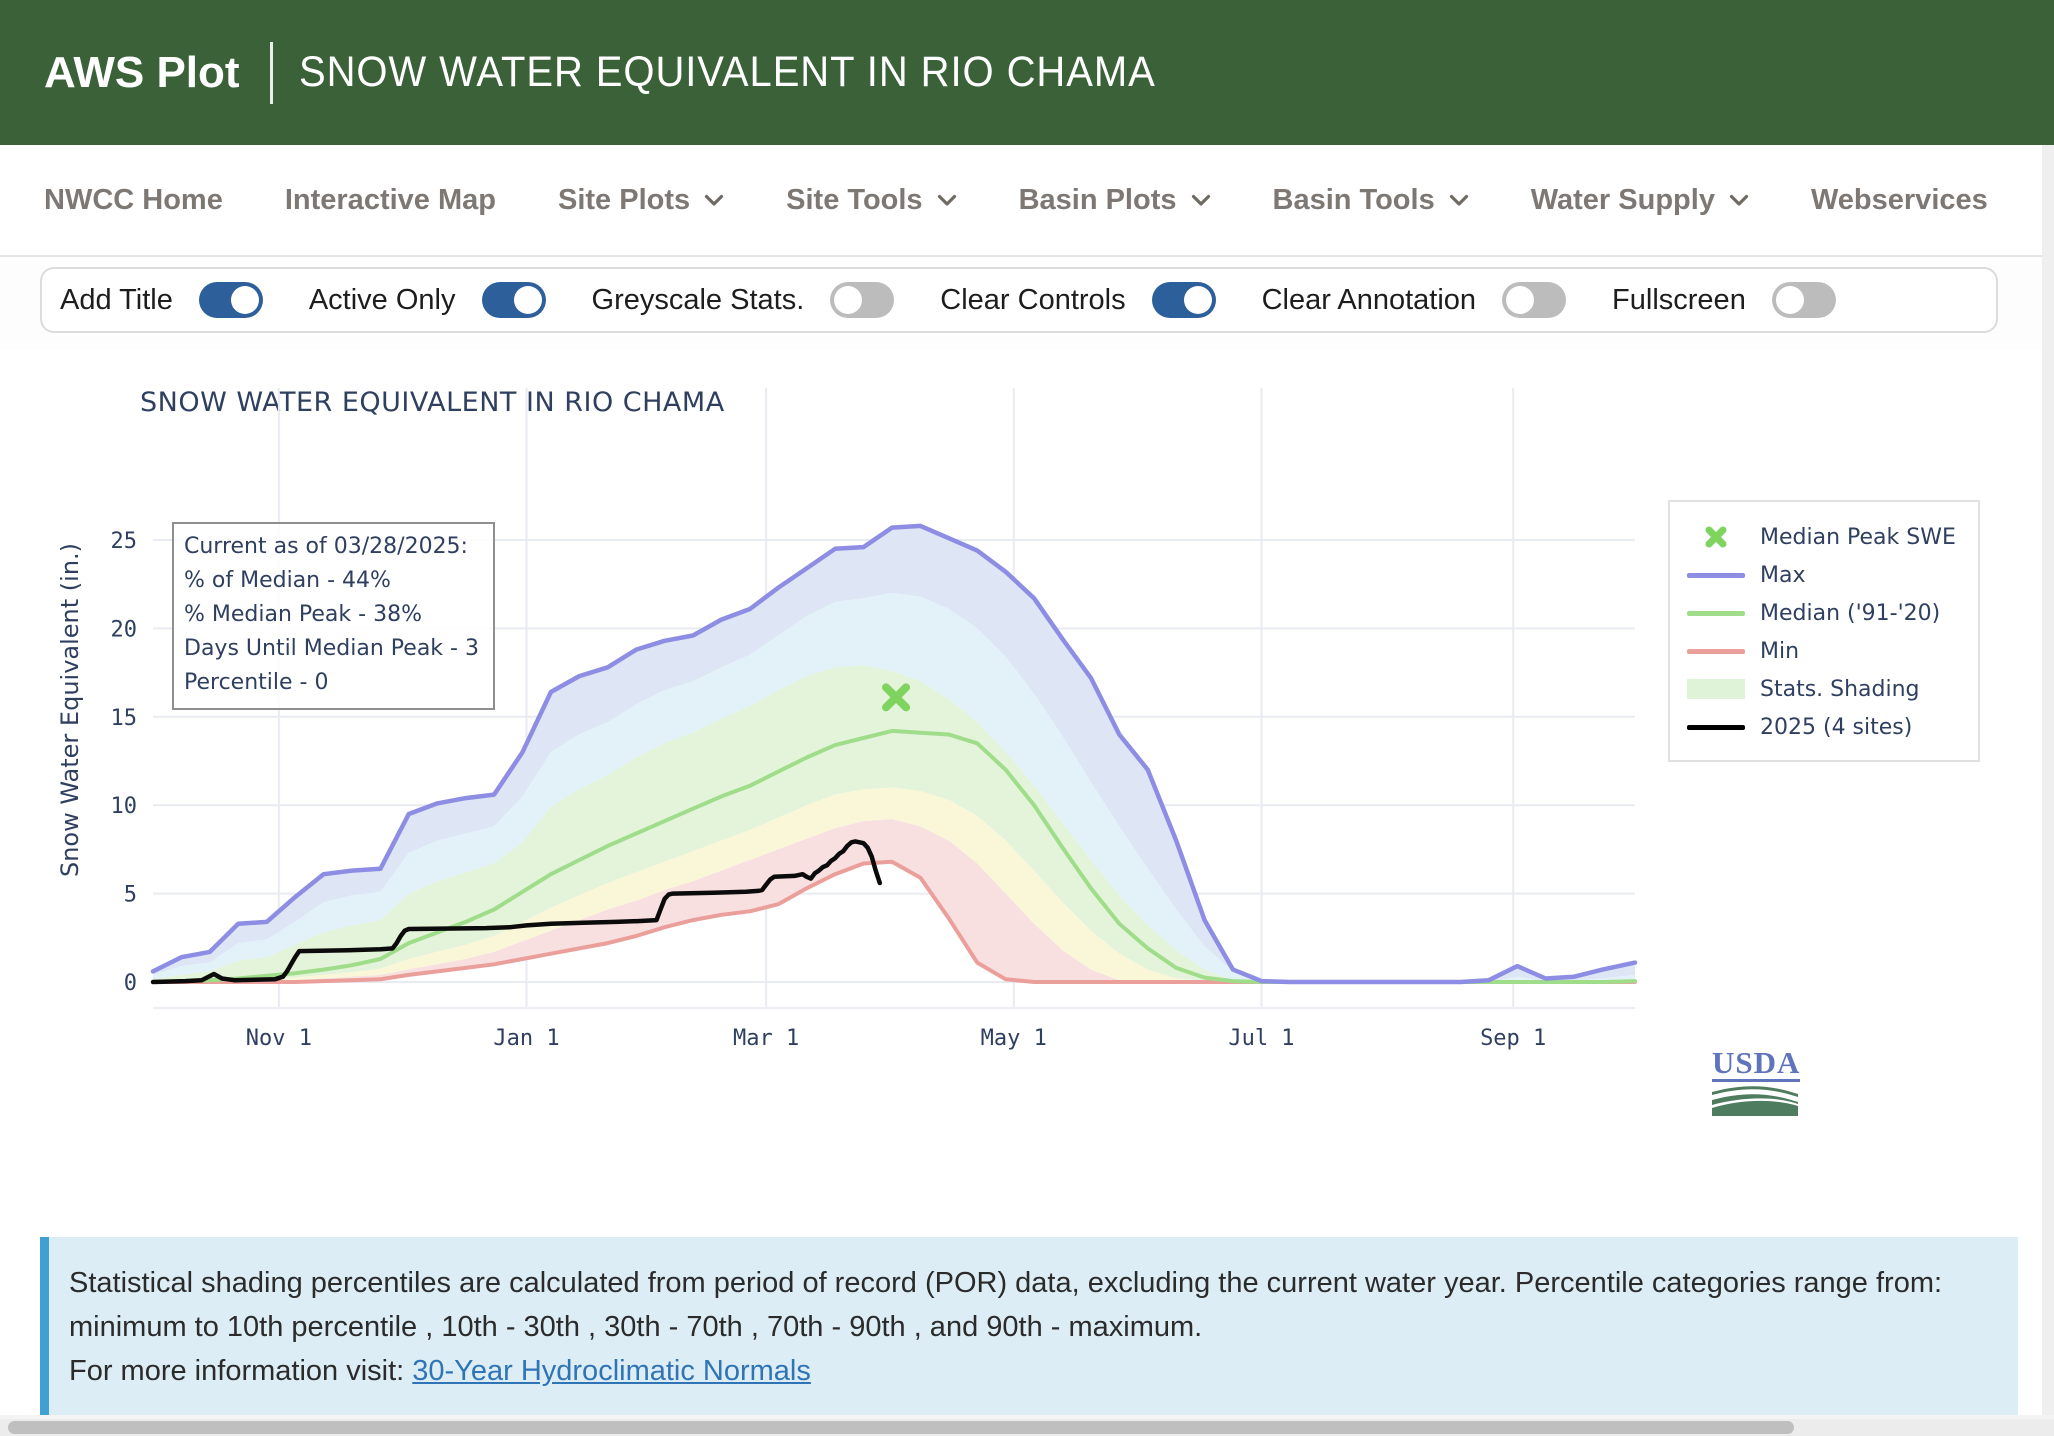 The height and width of the screenshot is (1436, 2054). Describe the element at coordinates (894, 900) in the screenshot. I see `stats-shading-band-p10-min` at that location.